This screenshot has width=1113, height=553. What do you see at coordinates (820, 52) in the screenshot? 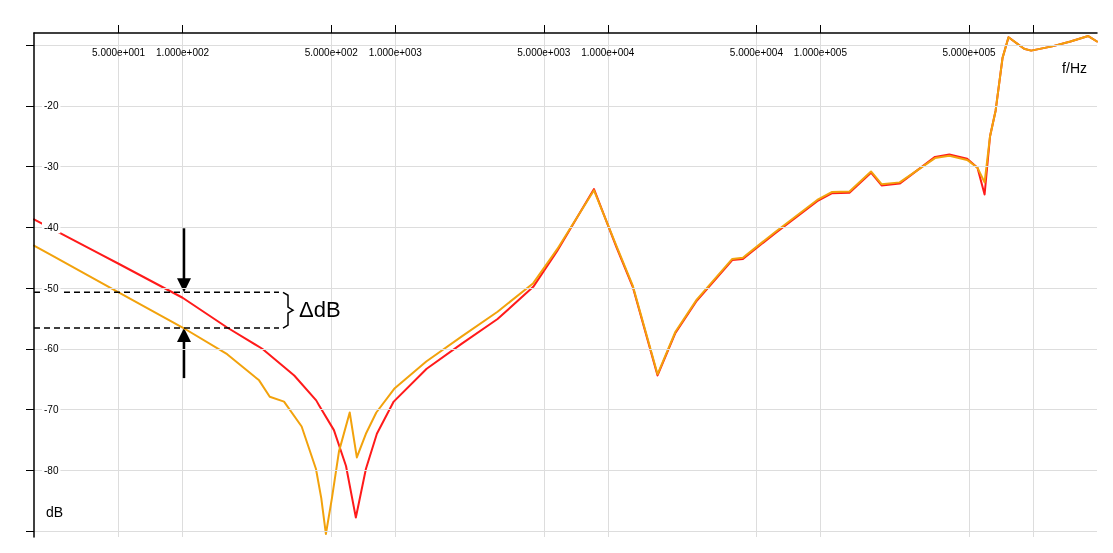
I see `x-tick-label: 1.000e+005` at bounding box center [820, 52].